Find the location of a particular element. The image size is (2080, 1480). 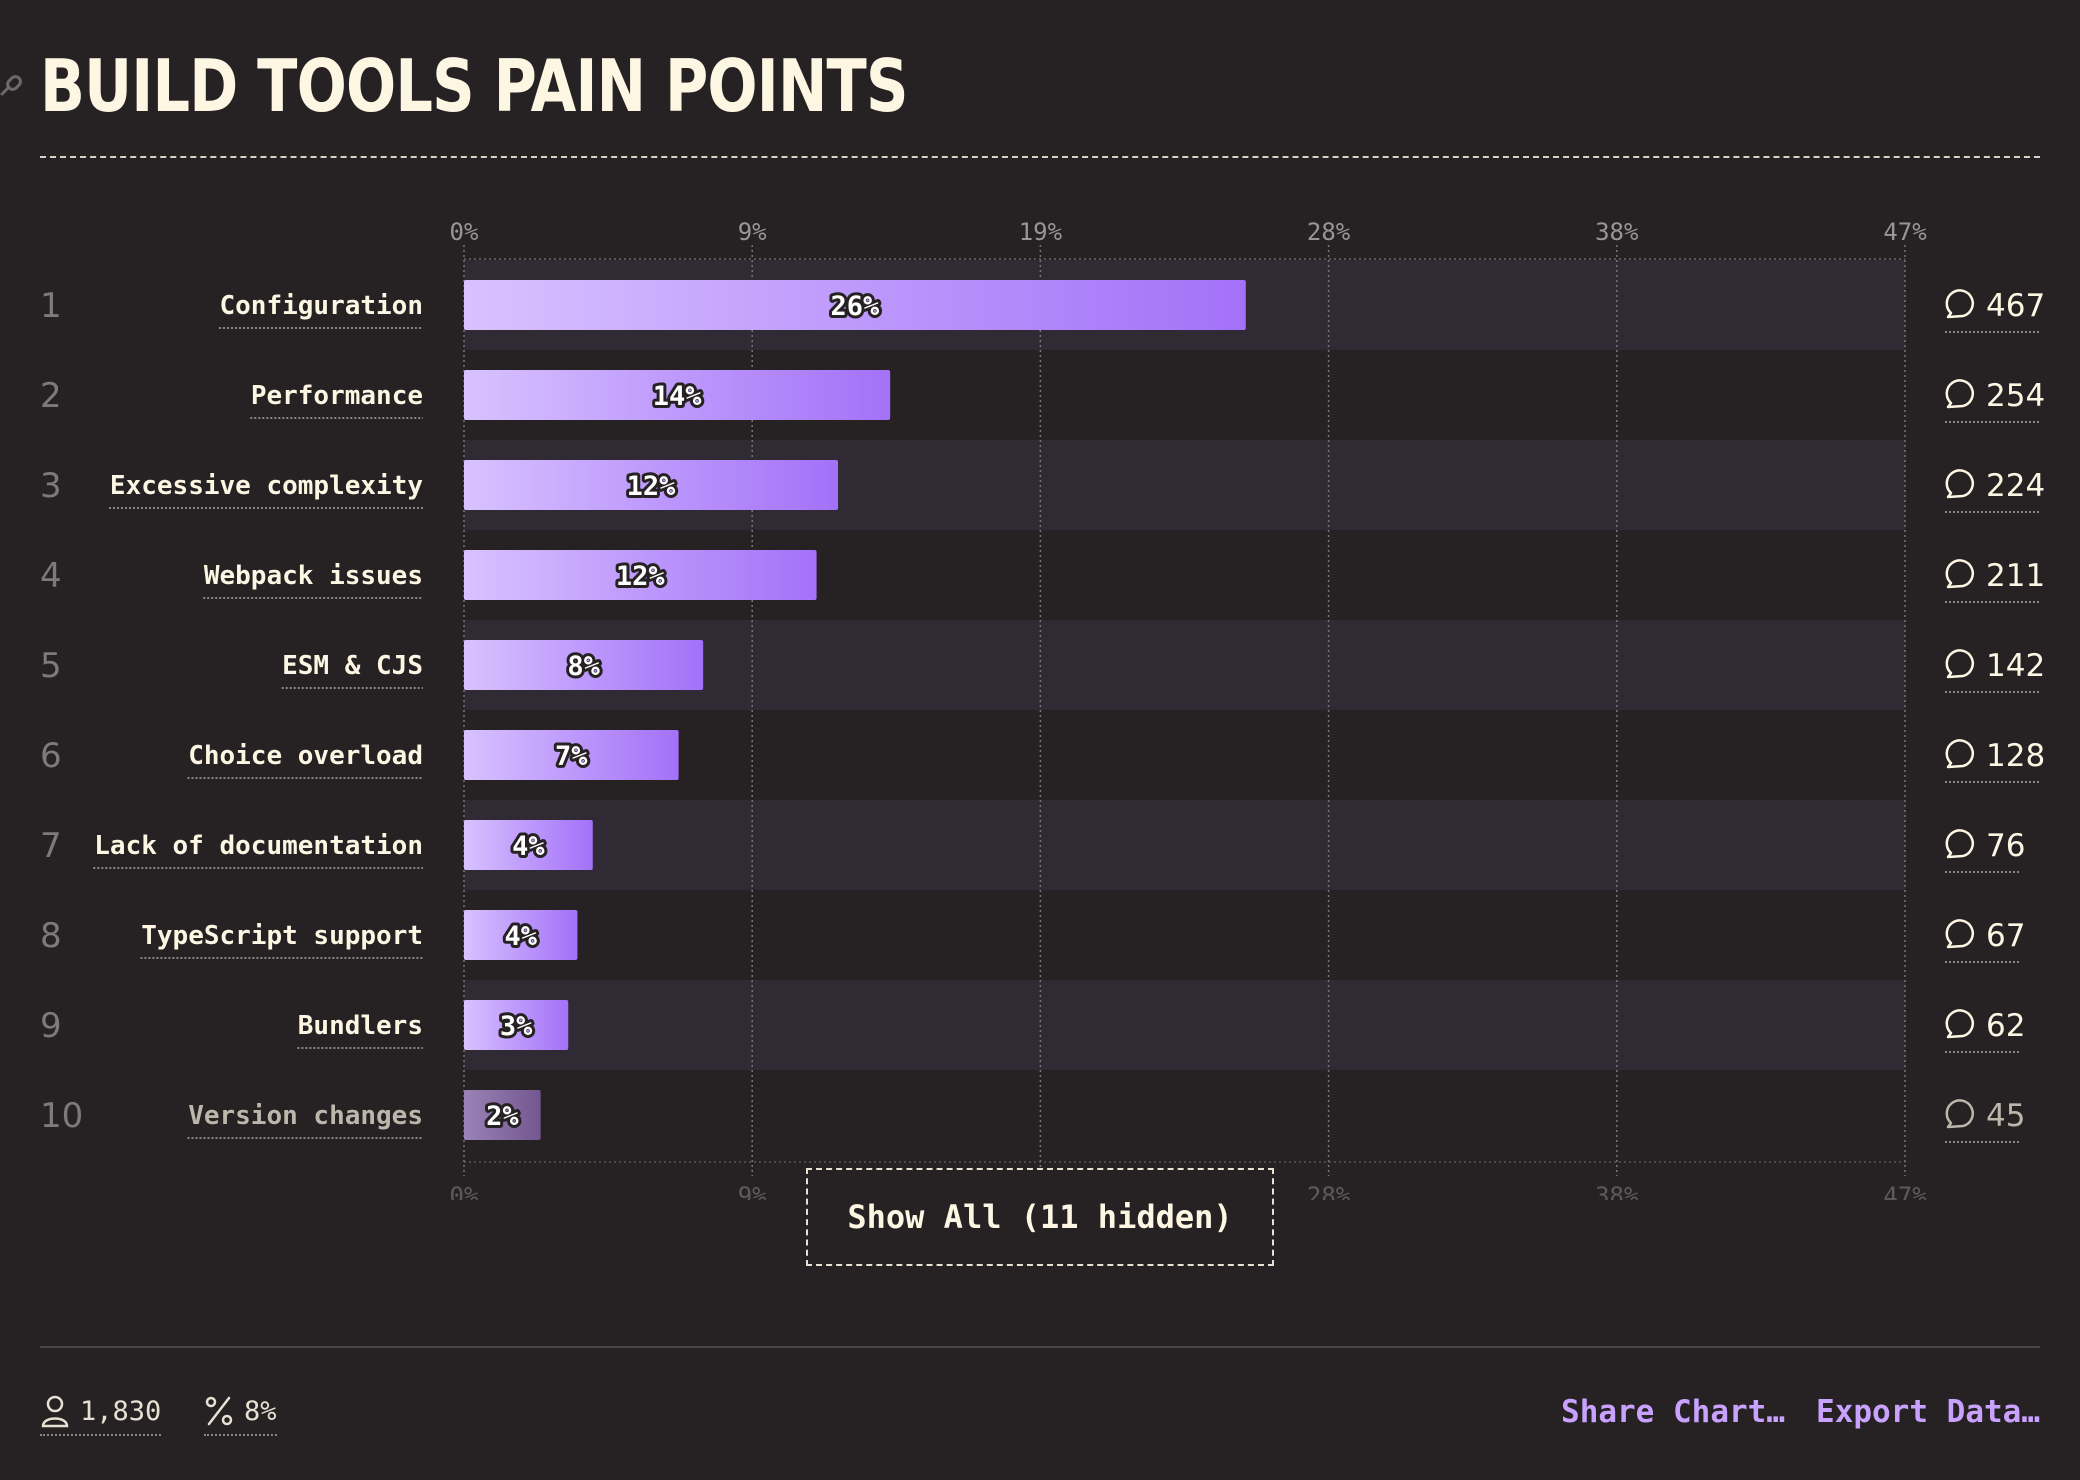

x-tick-label-bottom: 28% is located at coordinates (1329, 1191).